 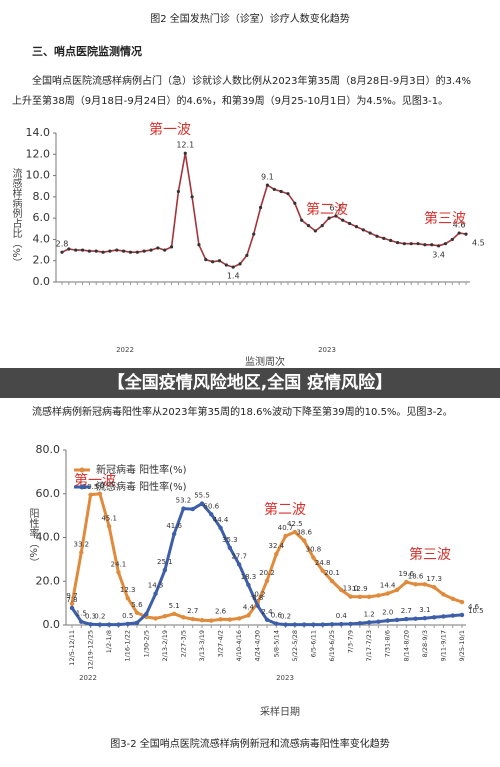 I want to click on data-label: 5.6, so click(x=137, y=605).